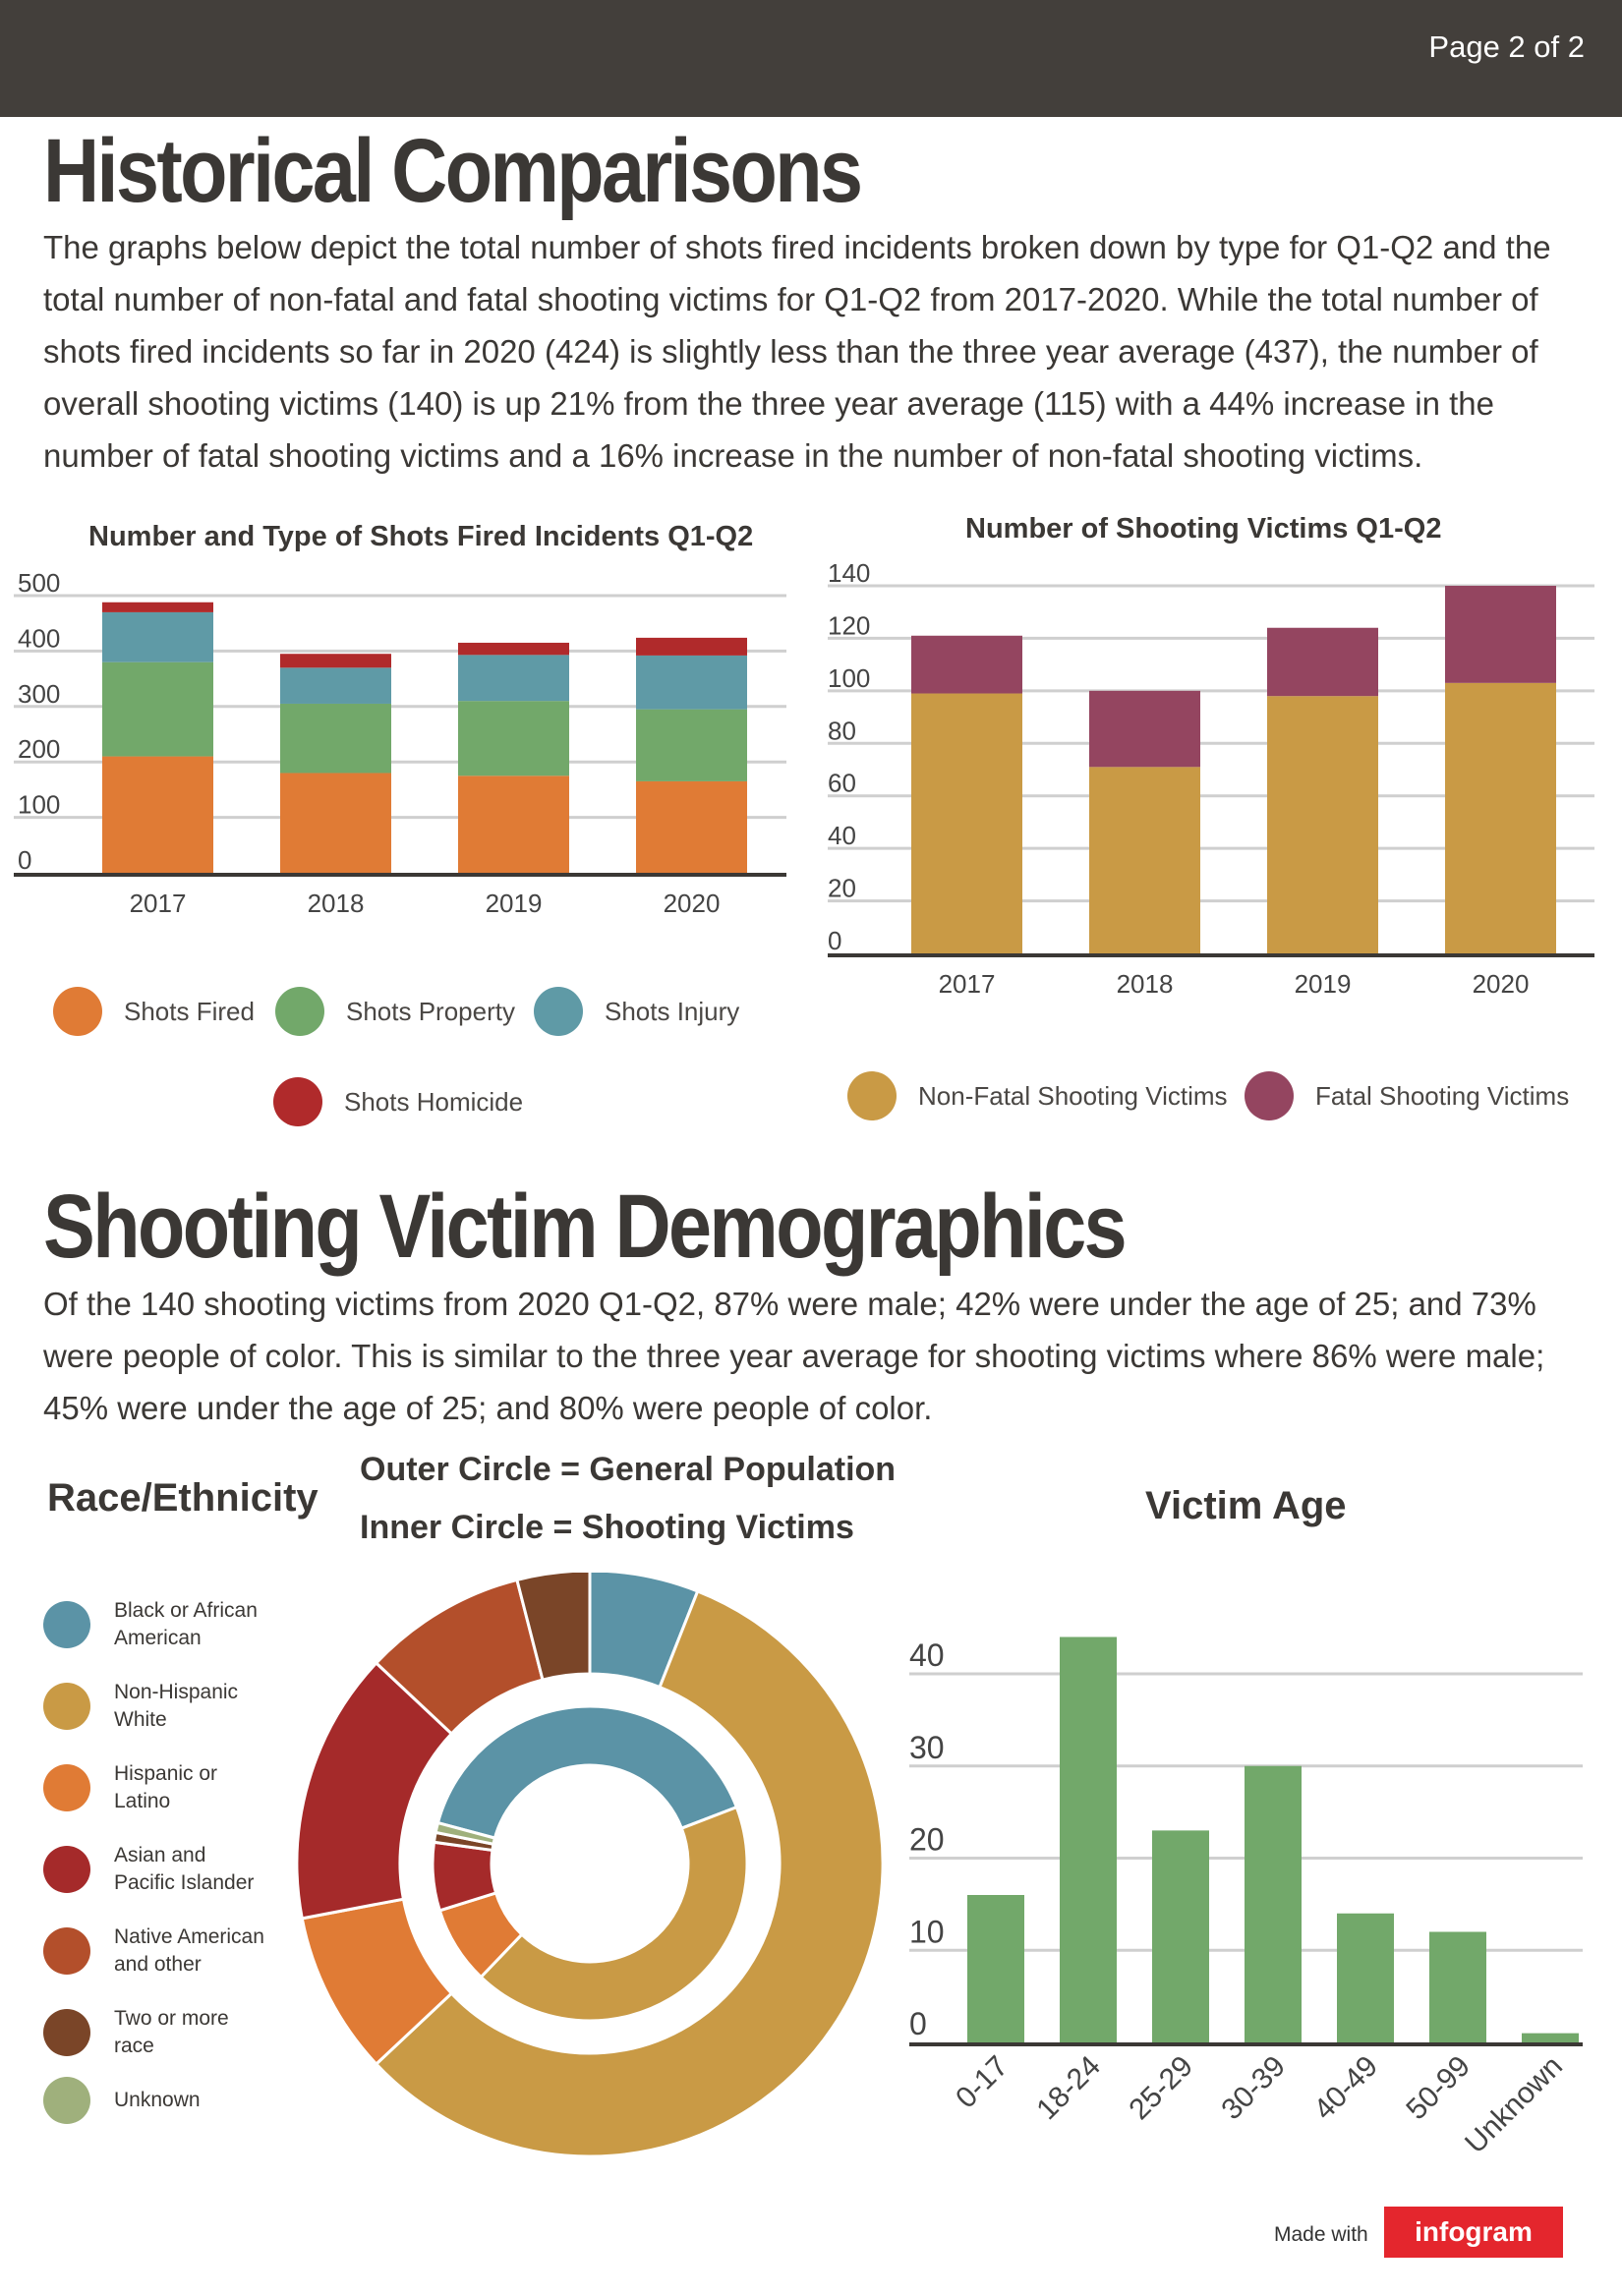 The image size is (1622, 2296). Describe the element at coordinates (614, 1914) in the screenshot. I see `inner-ring-slice-non-hispanic-white` at that location.